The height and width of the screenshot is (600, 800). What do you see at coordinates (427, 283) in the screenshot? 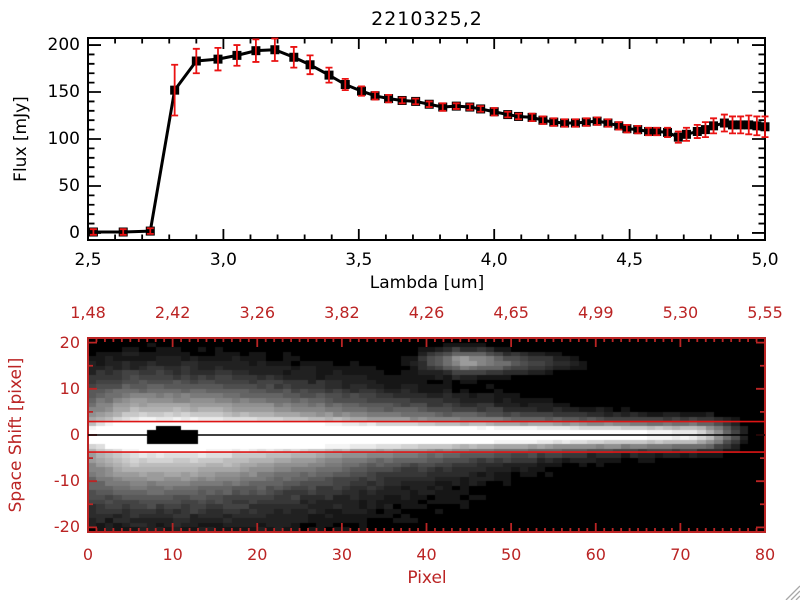
I see `x-axis-label-spectrum: Lambda [um]` at bounding box center [427, 283].